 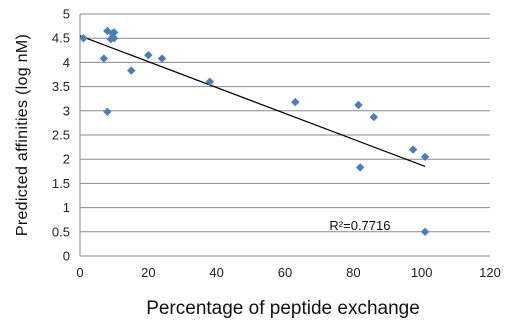 I want to click on x-tick-label: 100, so click(x=422, y=272).